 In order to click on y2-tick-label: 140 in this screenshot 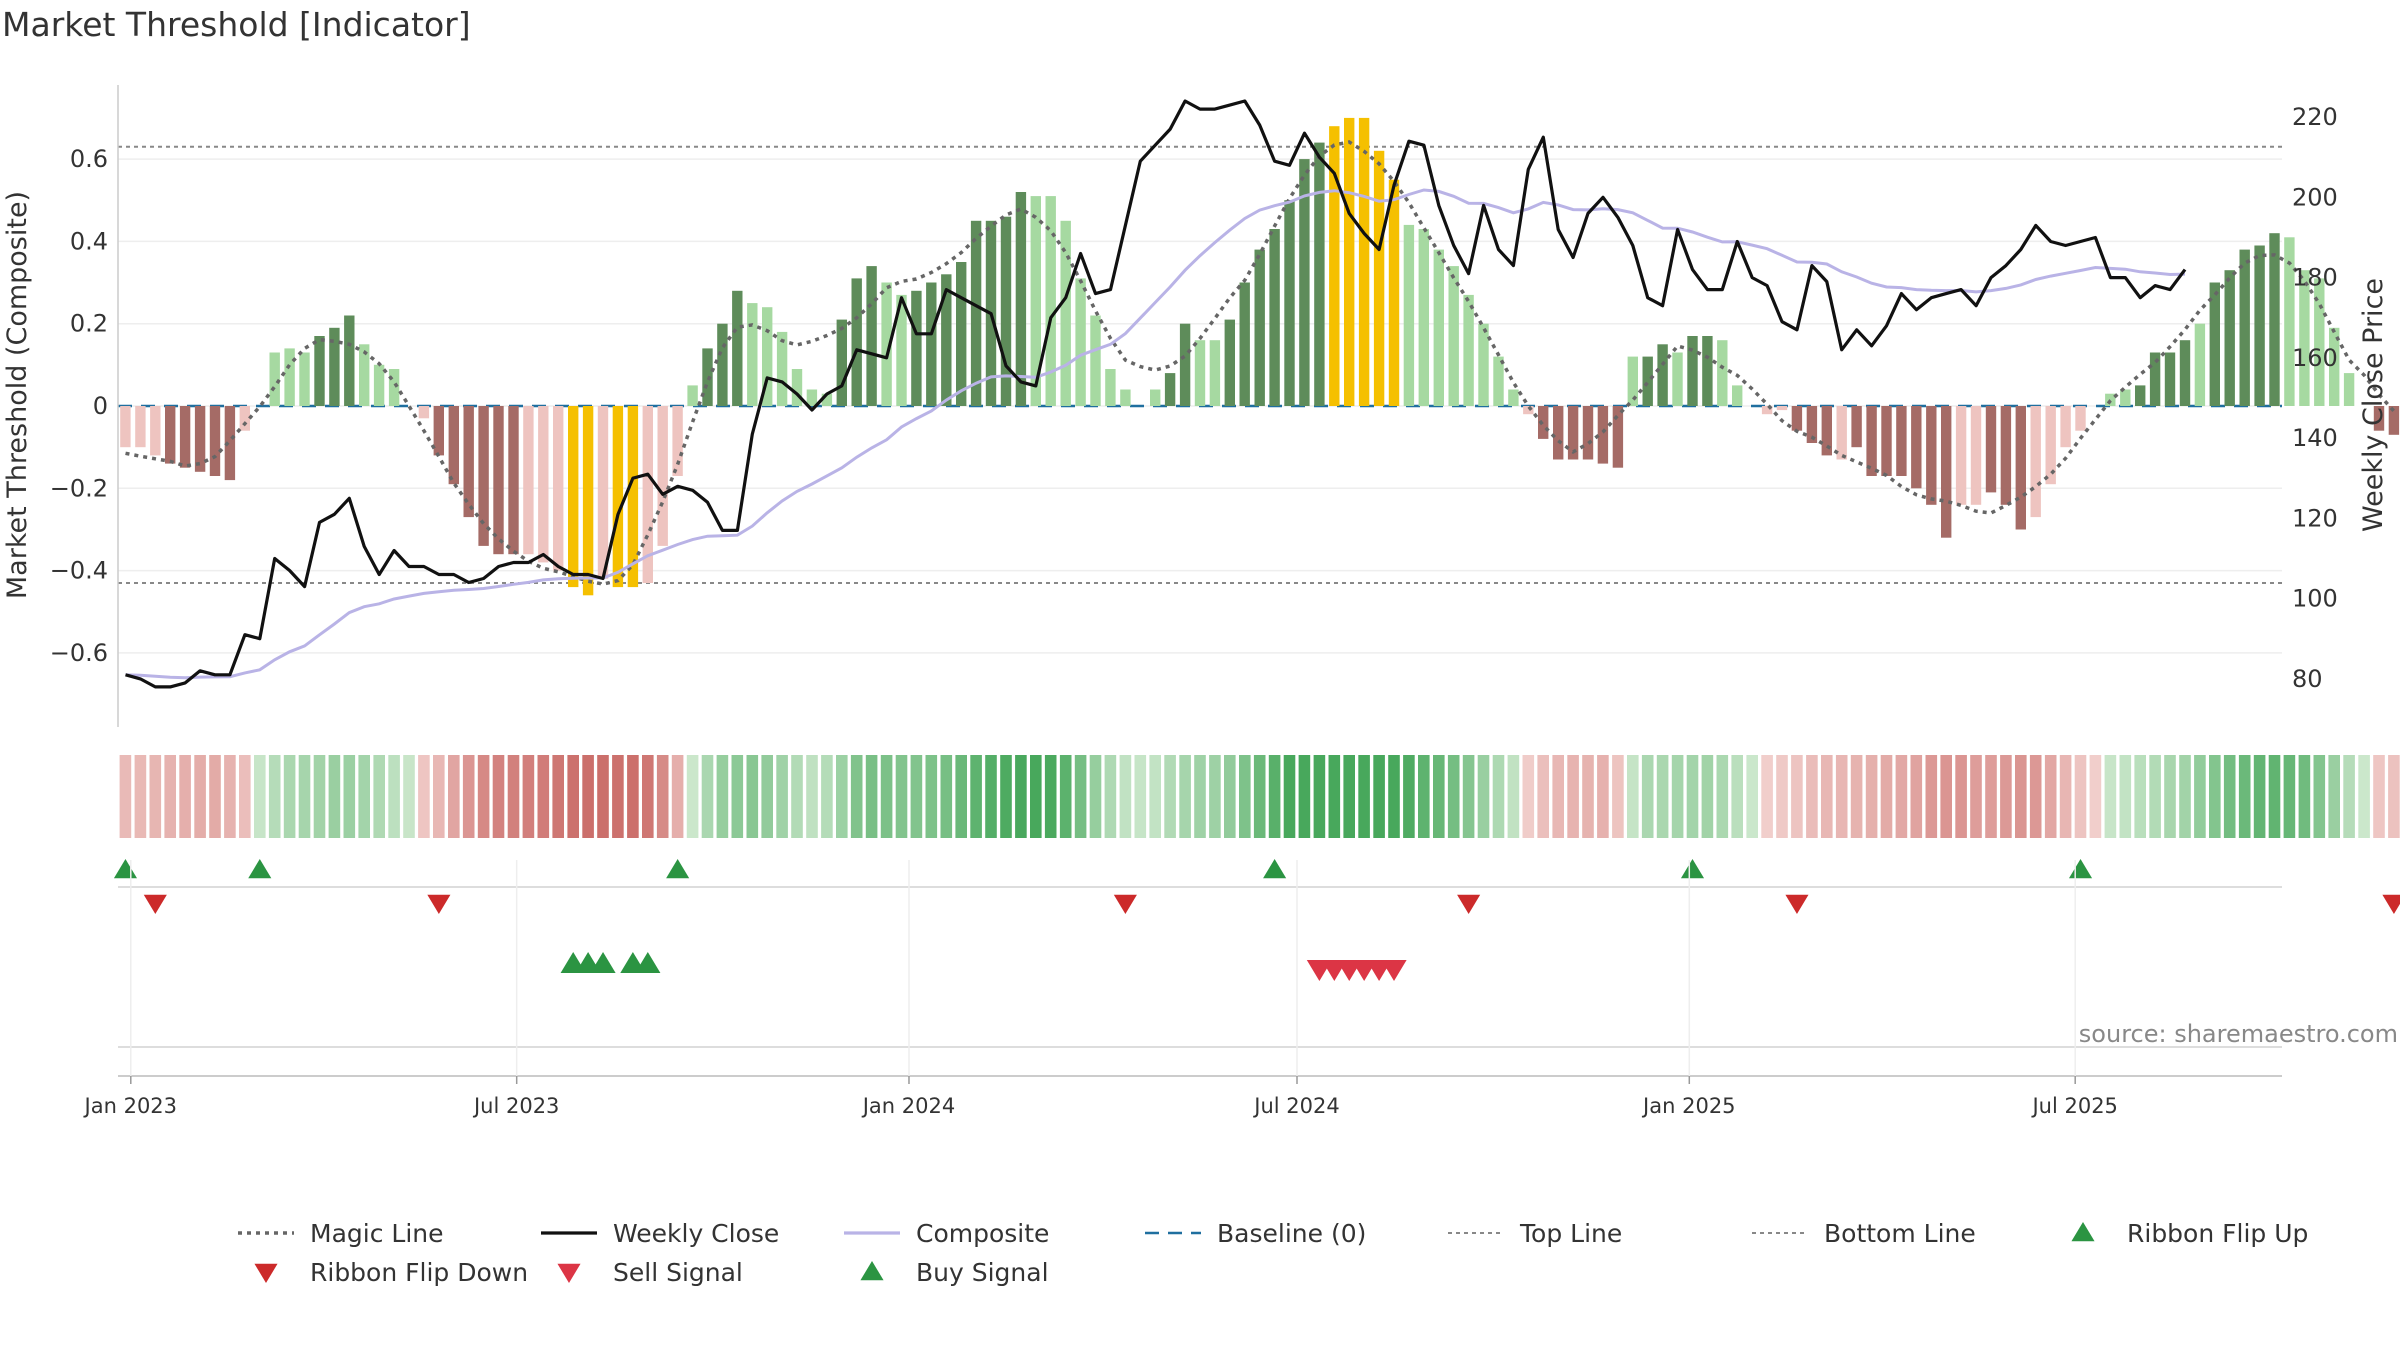, I will do `click(2315, 438)`.